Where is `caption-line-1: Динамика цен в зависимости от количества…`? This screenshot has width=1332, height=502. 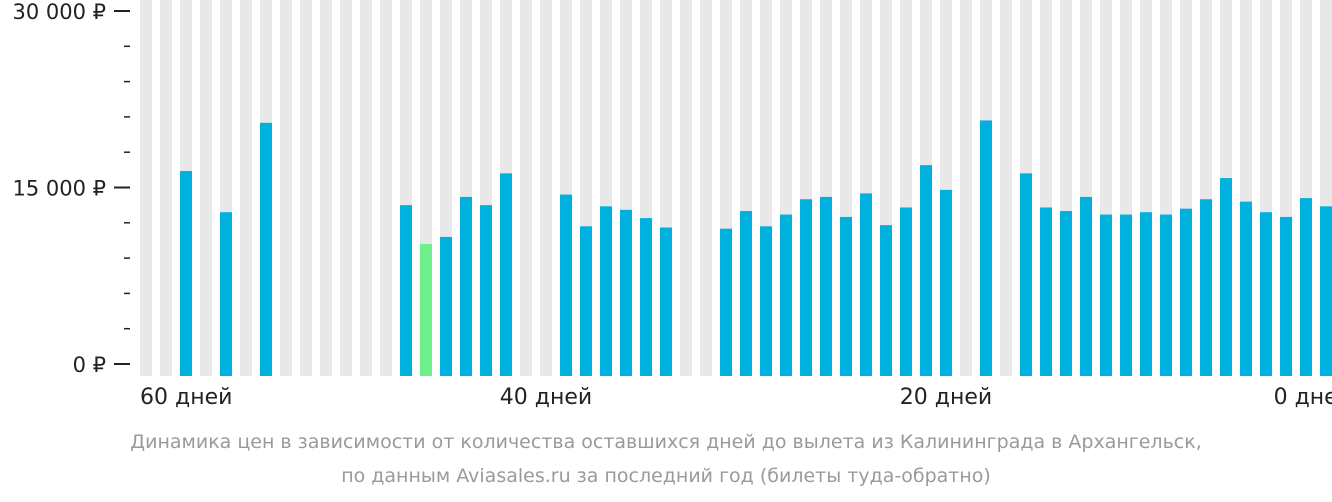
caption-line-1: Динамика цен в зависимости от количества… is located at coordinates (666, 442).